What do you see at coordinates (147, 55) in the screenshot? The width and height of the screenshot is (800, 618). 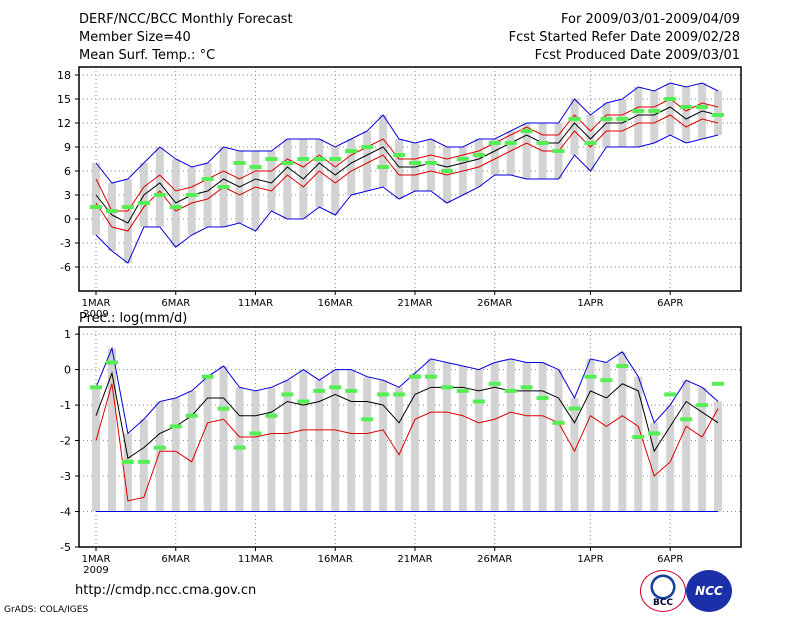 I see `temperature-panel-label: Mean Surf. Temp.: °C` at bounding box center [147, 55].